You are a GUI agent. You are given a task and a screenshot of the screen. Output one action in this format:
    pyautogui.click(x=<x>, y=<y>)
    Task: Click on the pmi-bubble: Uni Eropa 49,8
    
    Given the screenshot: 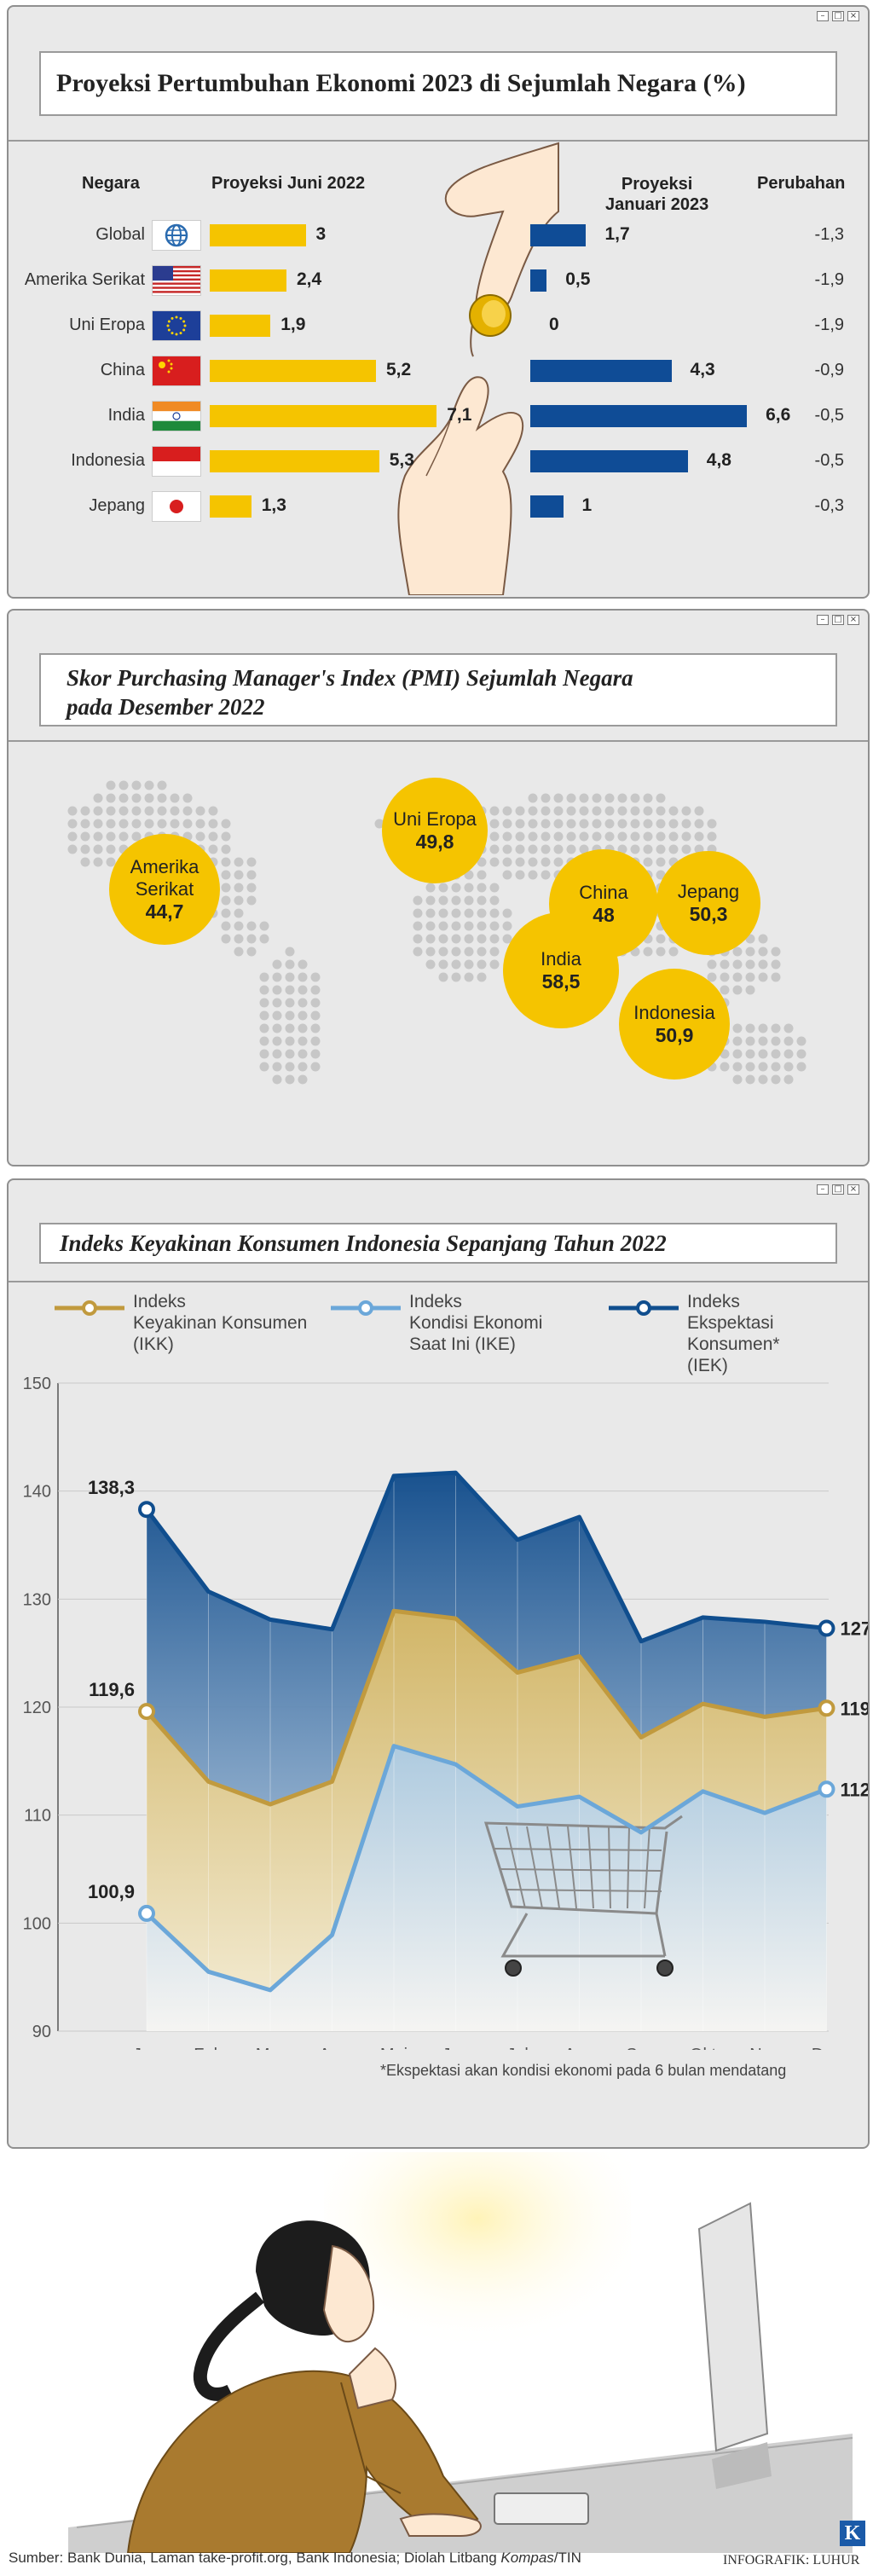 What is the action you would take?
    pyautogui.click(x=435, y=830)
    